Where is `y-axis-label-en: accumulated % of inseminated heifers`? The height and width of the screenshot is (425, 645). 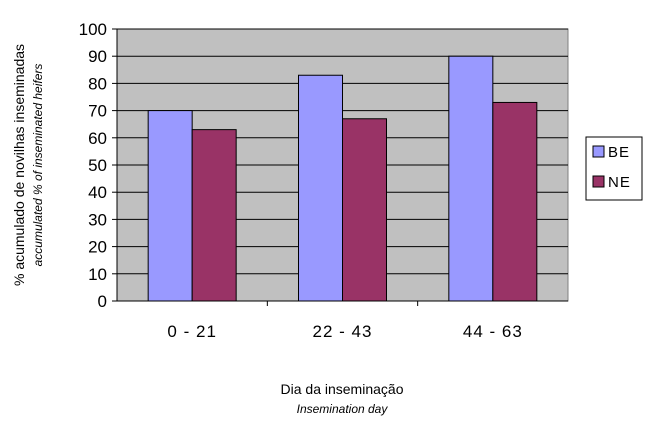 y-axis-label-en: accumulated % of inseminated heifers is located at coordinates (38, 165).